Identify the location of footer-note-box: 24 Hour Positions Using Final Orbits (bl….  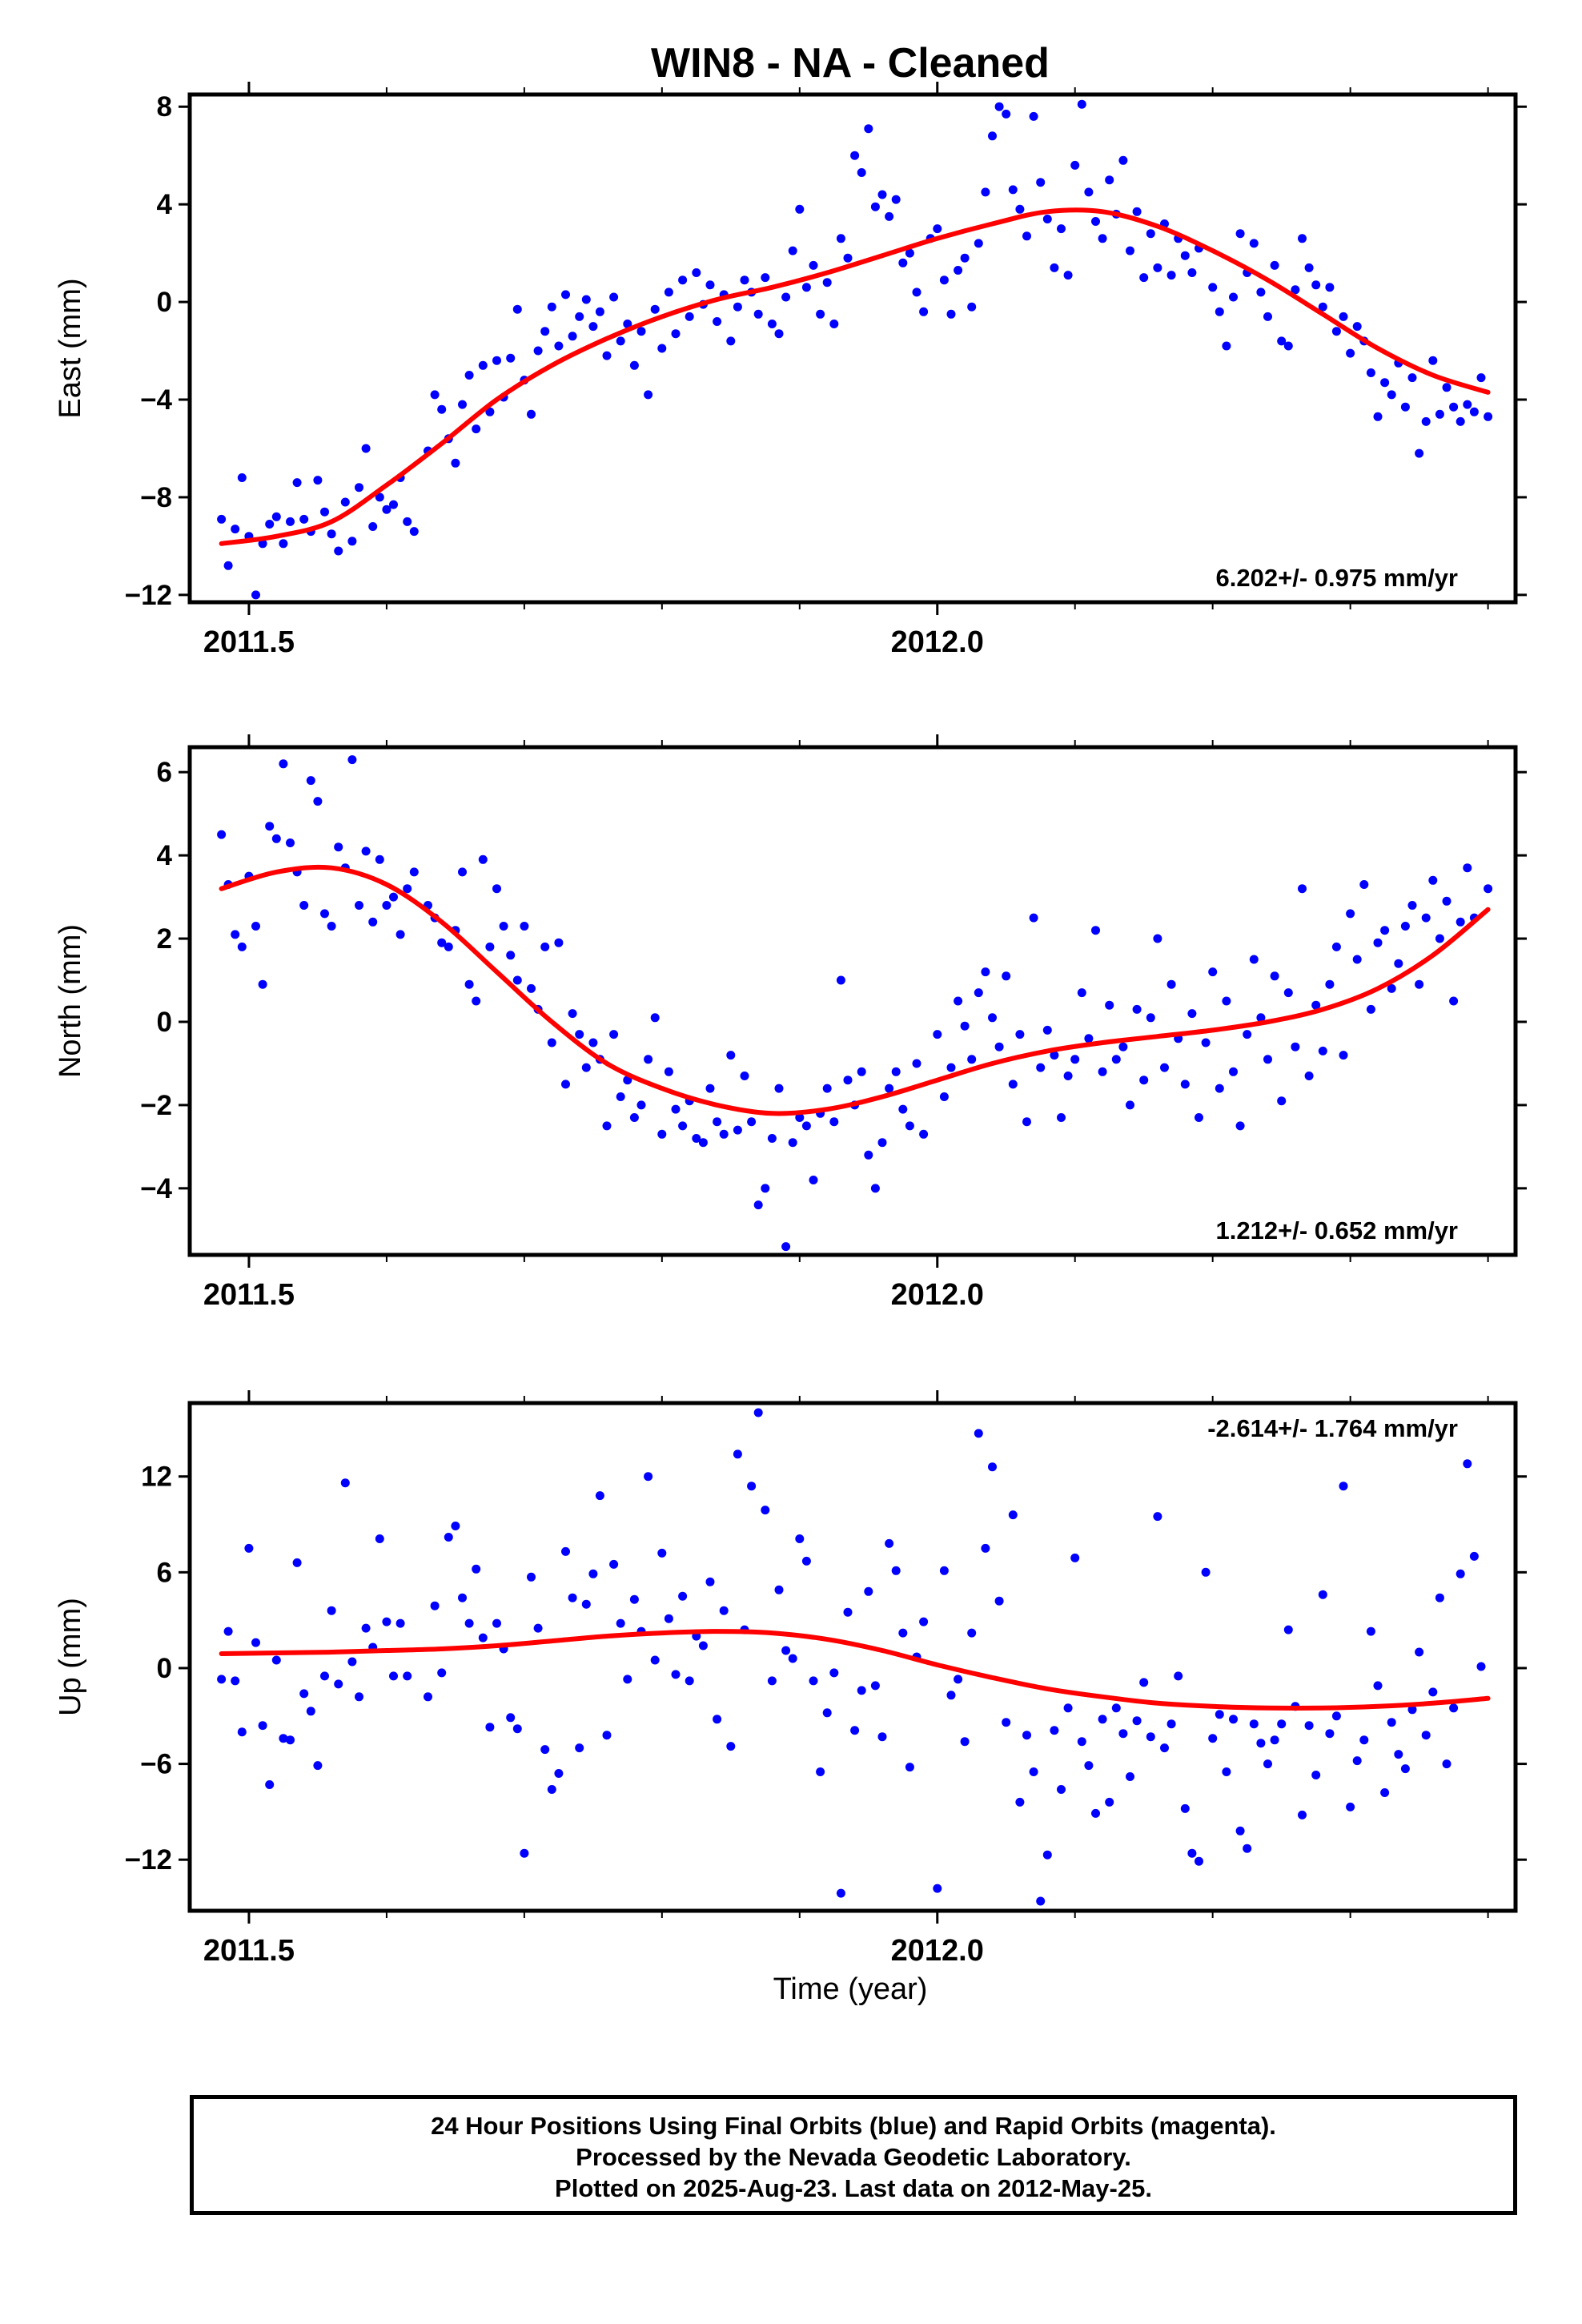
(853, 2155).